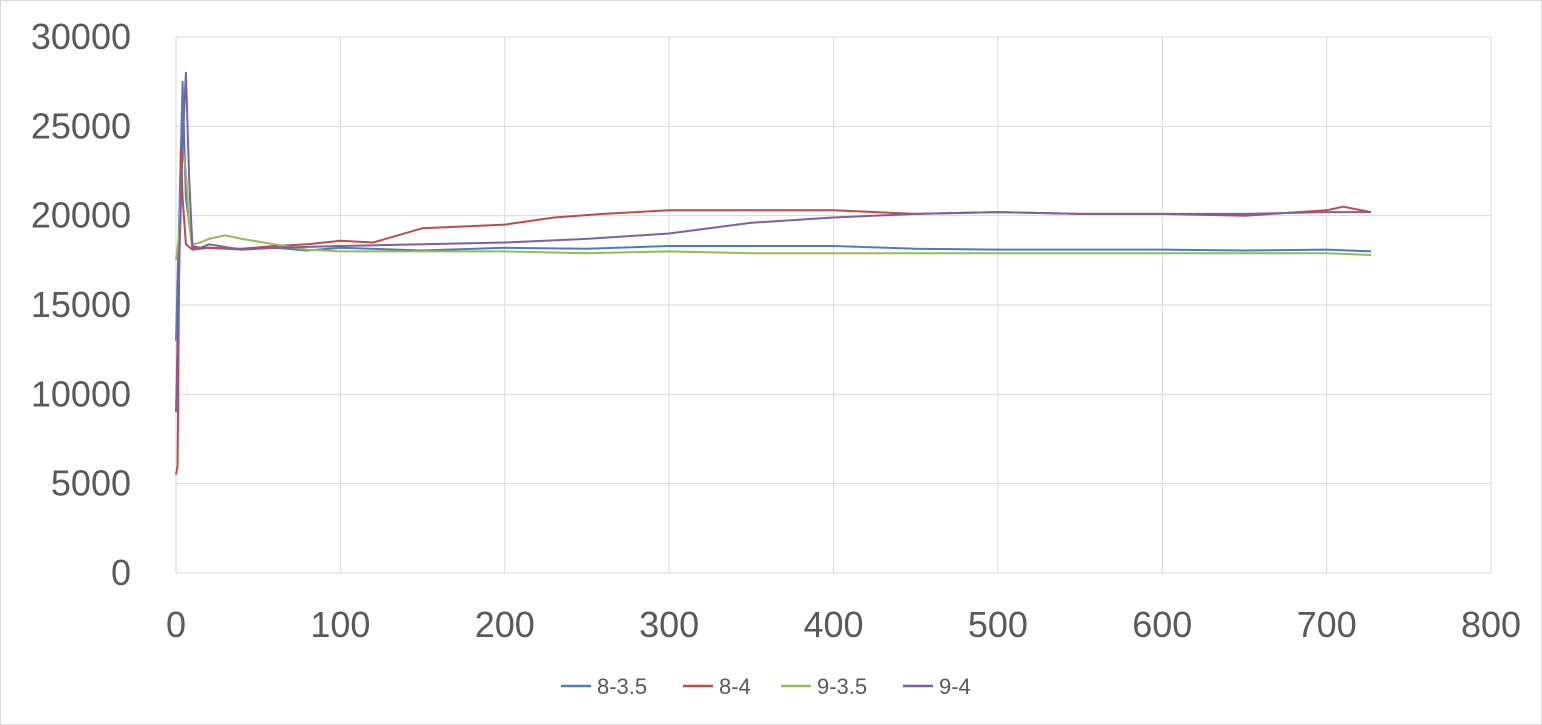 The height and width of the screenshot is (725, 1542). What do you see at coordinates (81, 215) in the screenshot?
I see `y-tick-label: 20000` at bounding box center [81, 215].